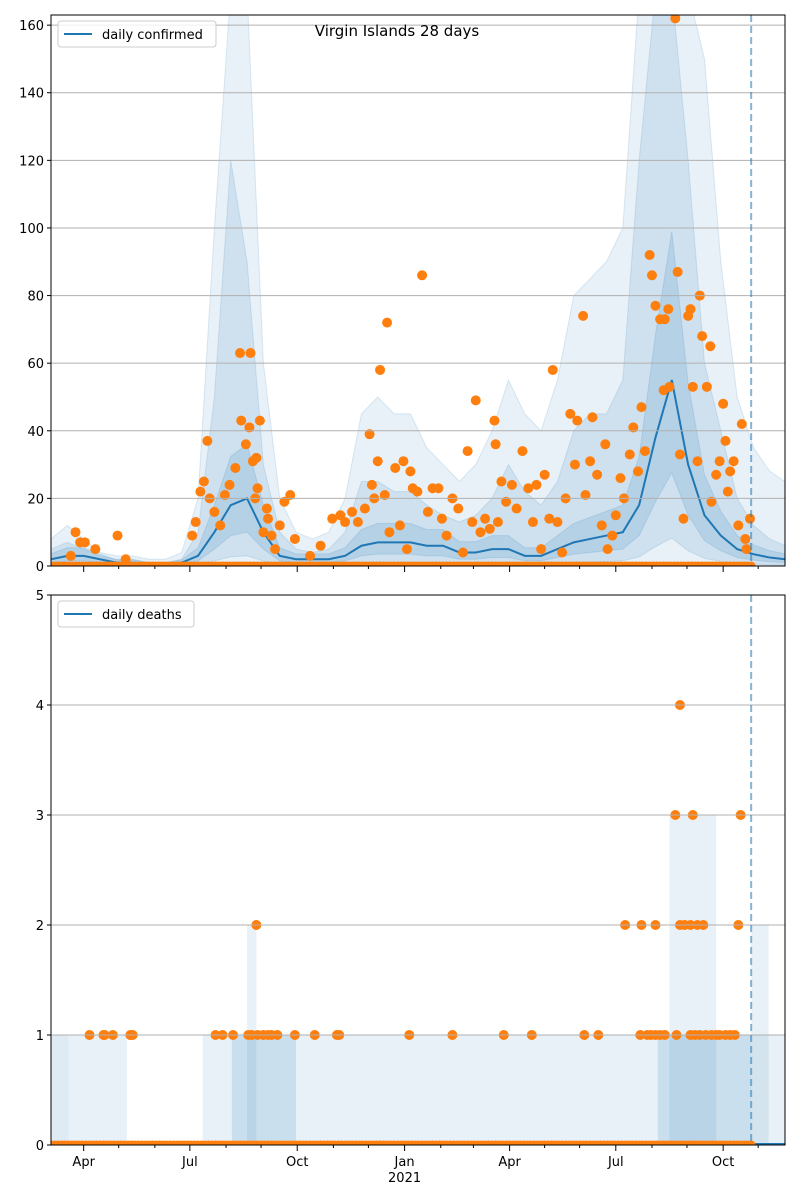 The image size is (800, 1204). Describe the element at coordinates (35, 499) in the screenshot. I see `y-tick-label: 20` at that location.